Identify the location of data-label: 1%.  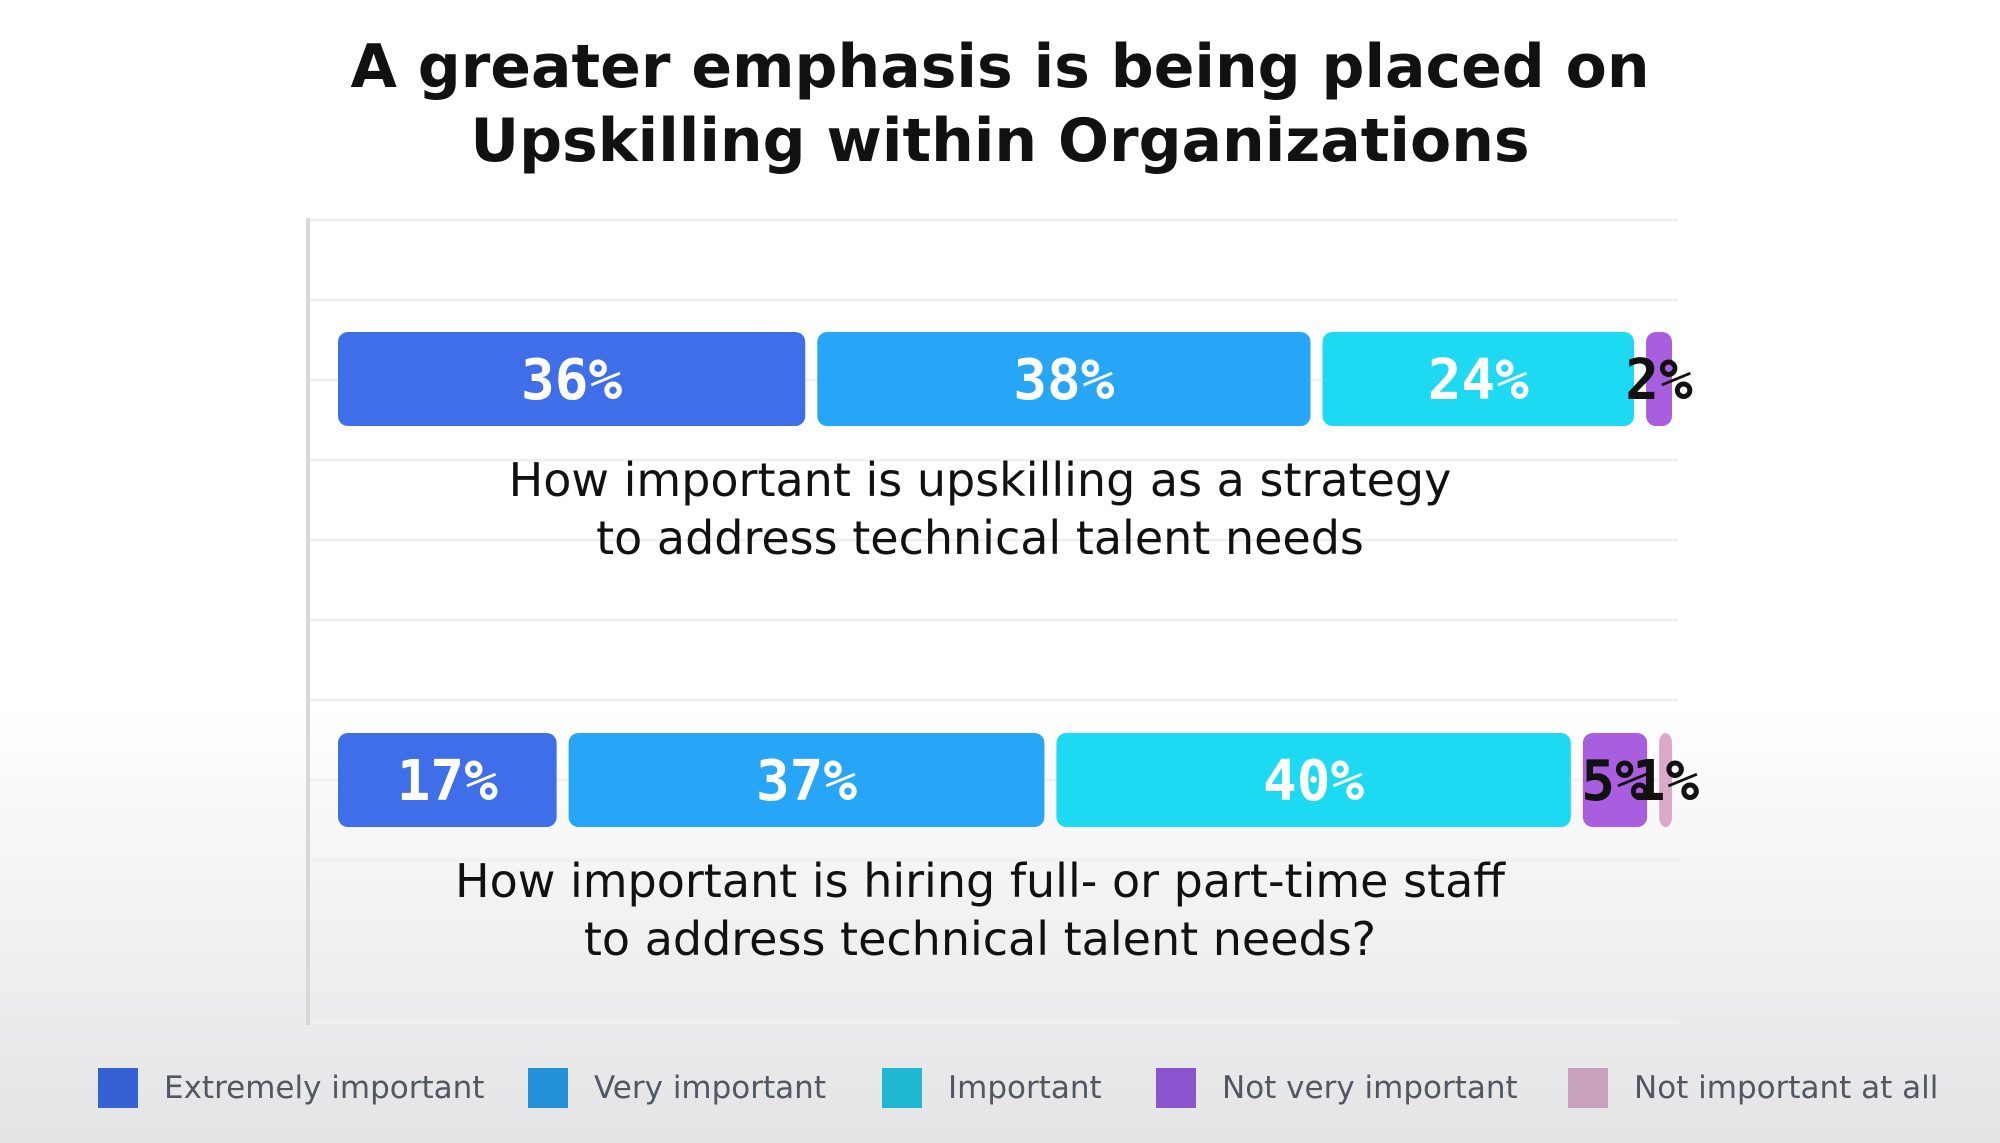
(1666, 781).